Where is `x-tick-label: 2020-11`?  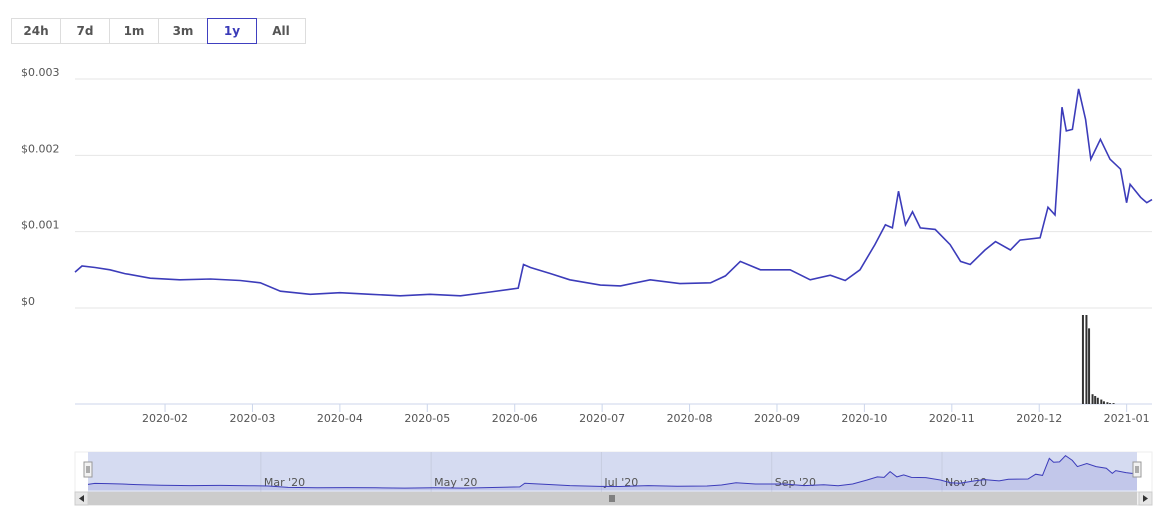
x-tick-label: 2020-11 is located at coordinates (952, 418).